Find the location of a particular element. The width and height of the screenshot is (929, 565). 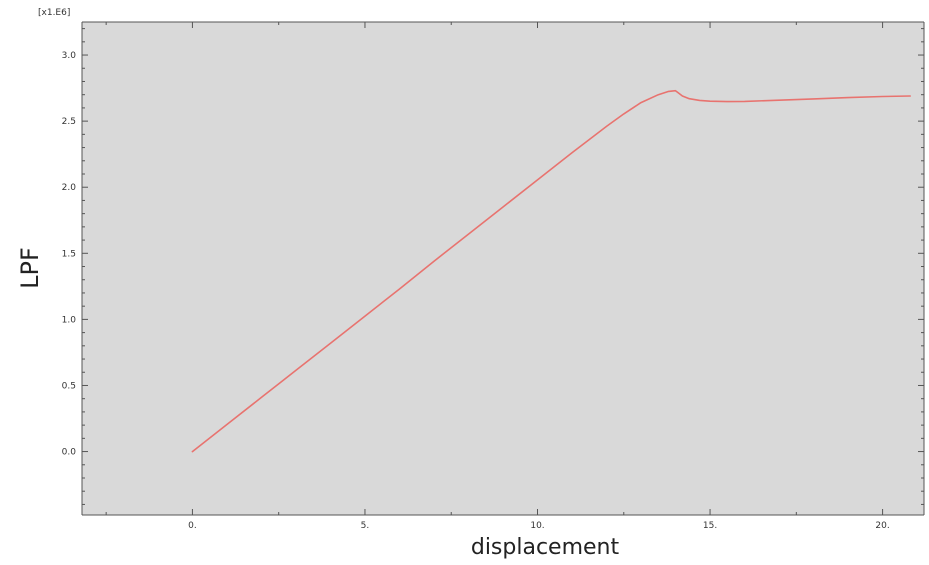

y-tick-label: 0.5 is located at coordinates (69, 386).